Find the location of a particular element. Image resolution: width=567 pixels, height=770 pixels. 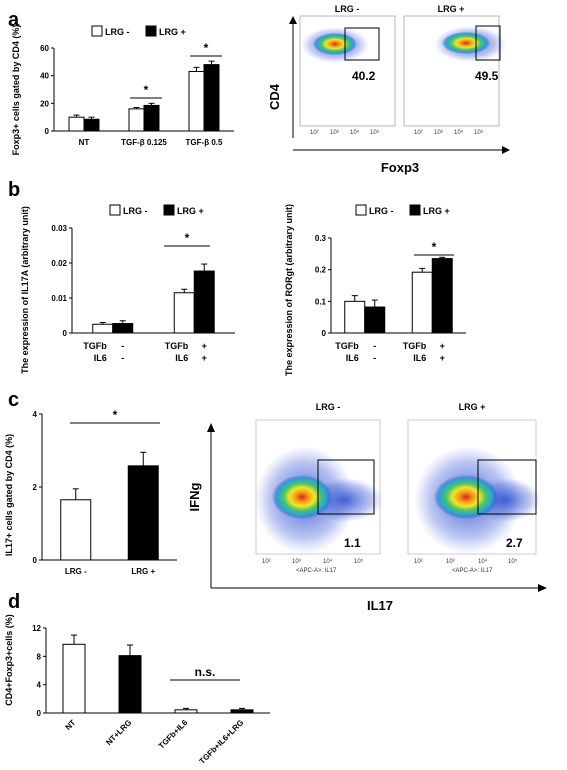

d-ylabel: CD4+Foxp3+cells (%) is located at coordinates (9, 660).